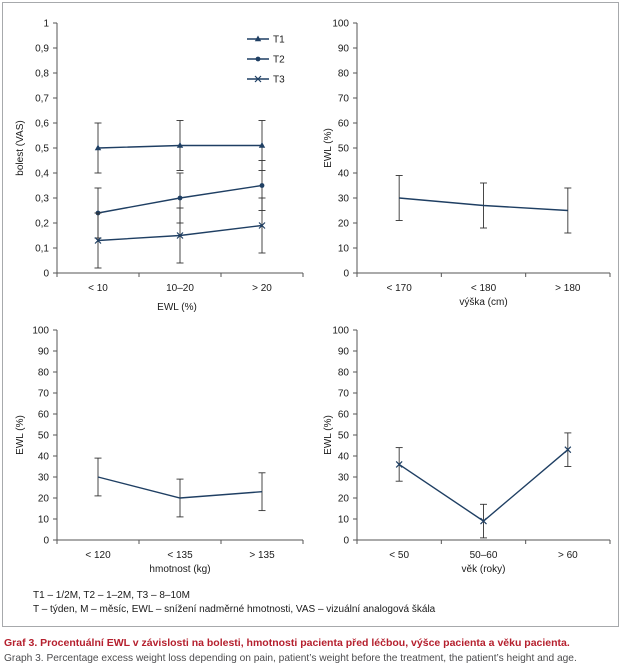  What do you see at coordinates (98, 555) in the screenshot?
I see `x-tick-label: < 120` at bounding box center [98, 555].